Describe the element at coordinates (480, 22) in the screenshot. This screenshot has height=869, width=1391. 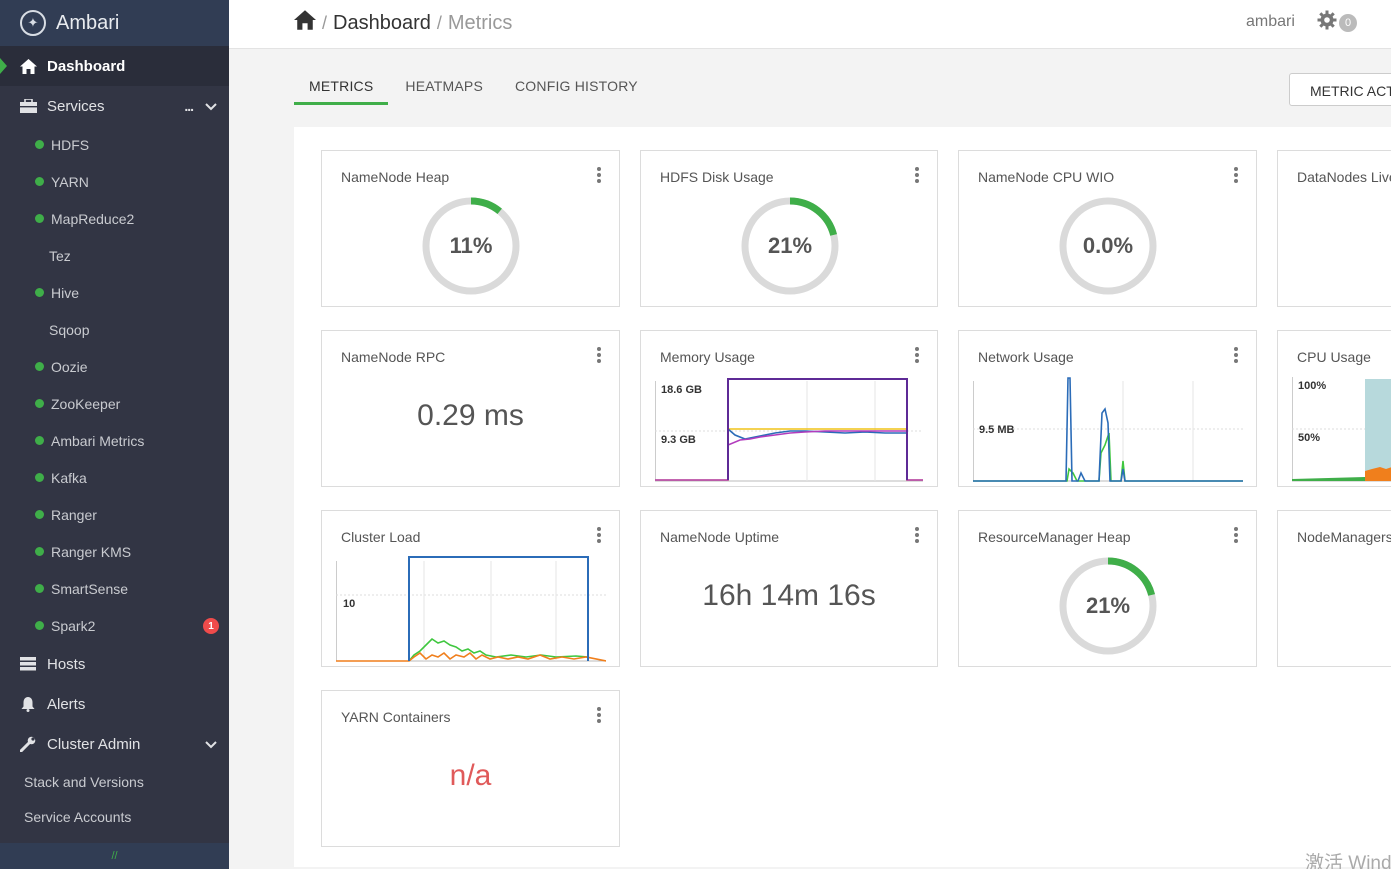
I see `breadcrumb-current: Metrics` at that location.